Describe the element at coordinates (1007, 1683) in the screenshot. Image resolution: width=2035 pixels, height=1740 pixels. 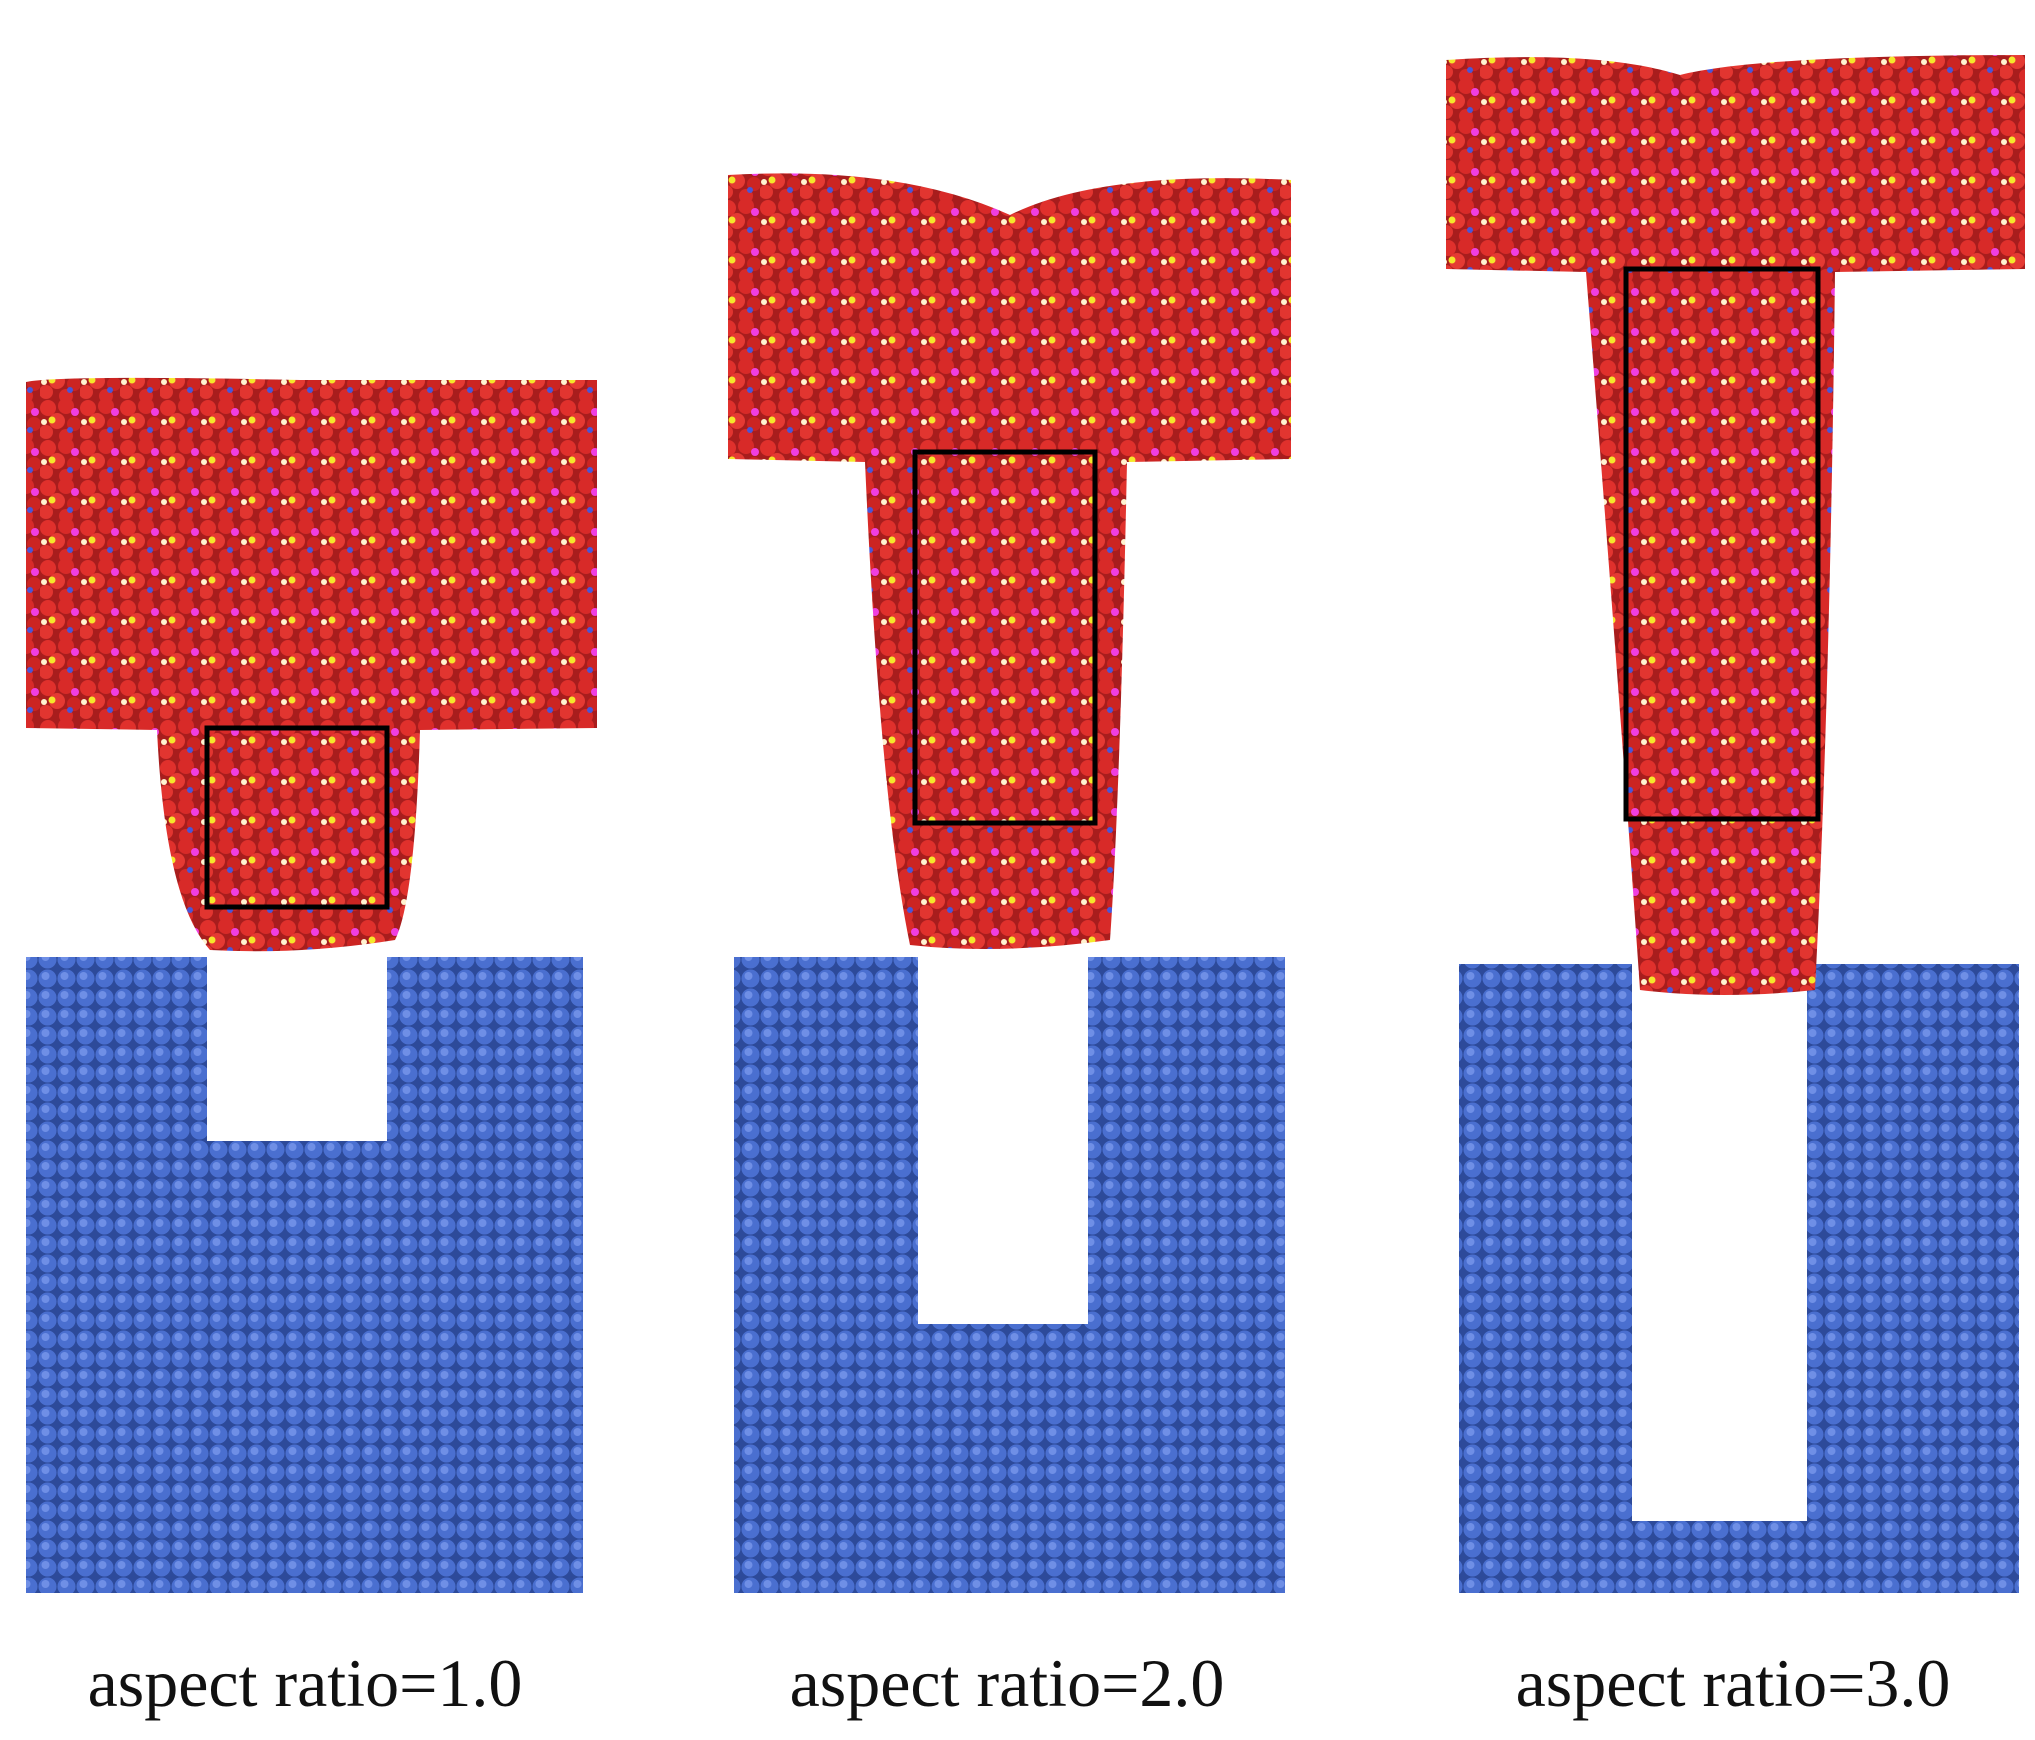
I see `panel-label: aspect ratio=2.0` at that location.